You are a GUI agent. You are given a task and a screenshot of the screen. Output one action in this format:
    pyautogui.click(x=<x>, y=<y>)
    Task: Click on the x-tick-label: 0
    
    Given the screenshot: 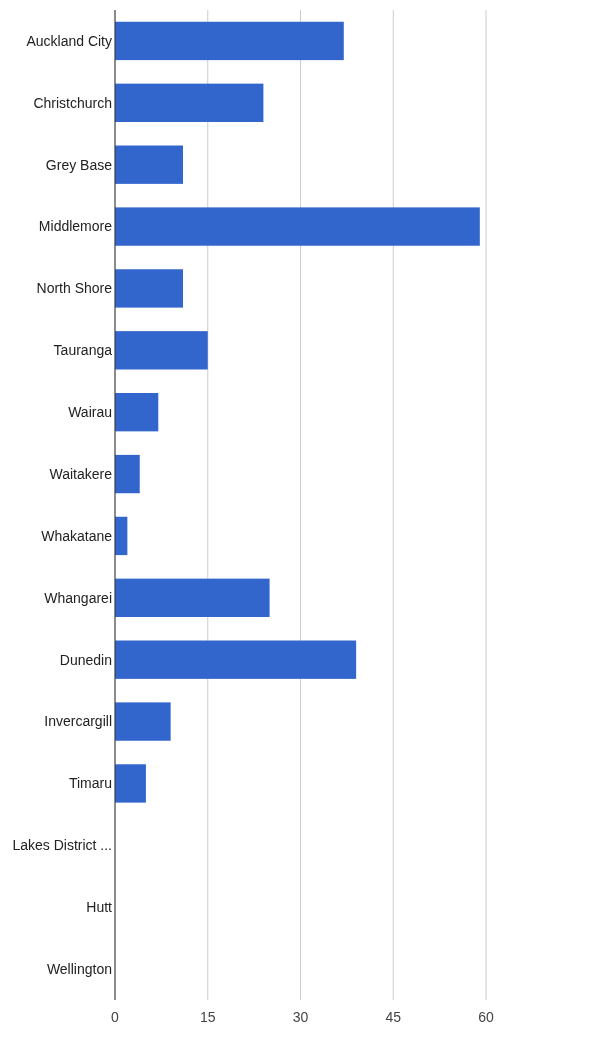 What is the action you would take?
    pyautogui.click(x=115, y=1017)
    